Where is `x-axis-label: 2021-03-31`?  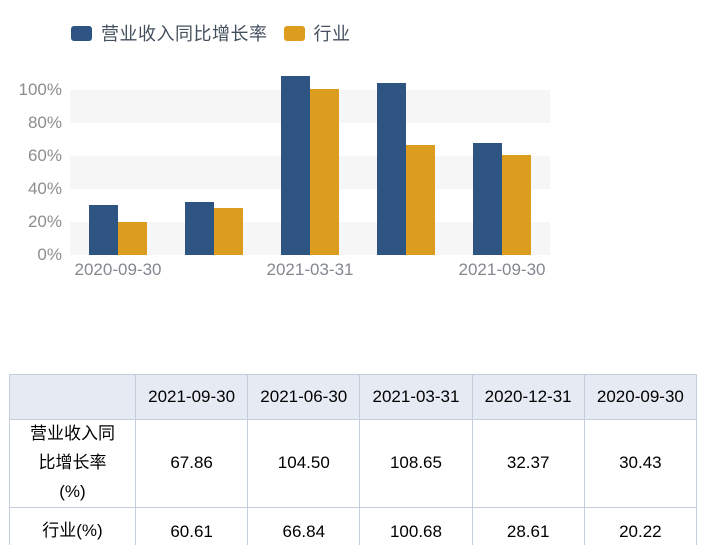
x-axis-label: 2021-03-31 is located at coordinates (310, 269).